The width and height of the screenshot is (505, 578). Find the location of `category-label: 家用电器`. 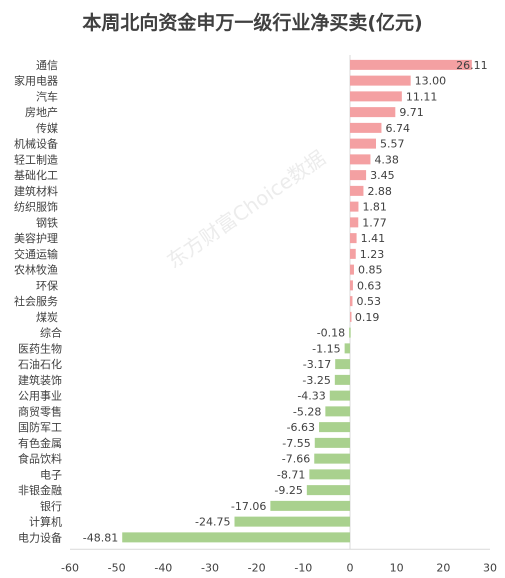

category-label: 家用电器 is located at coordinates (36, 81).